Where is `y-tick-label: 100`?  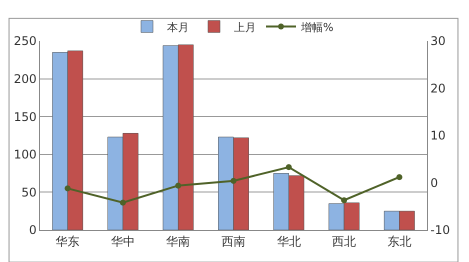 y-tick-label: 100 is located at coordinates (25, 155).